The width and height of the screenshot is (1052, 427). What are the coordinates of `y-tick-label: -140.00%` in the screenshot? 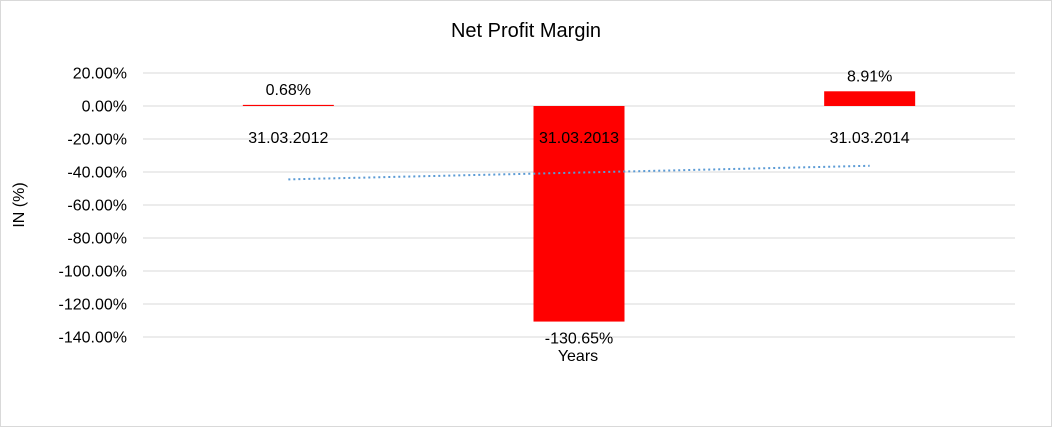 It's located at (93, 338).